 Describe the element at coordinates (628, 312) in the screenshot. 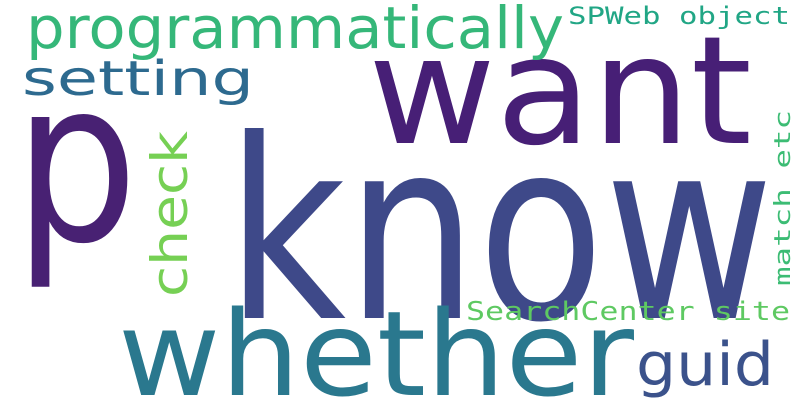

I see `word-searchcenter-site: SearchCenter site` at that location.